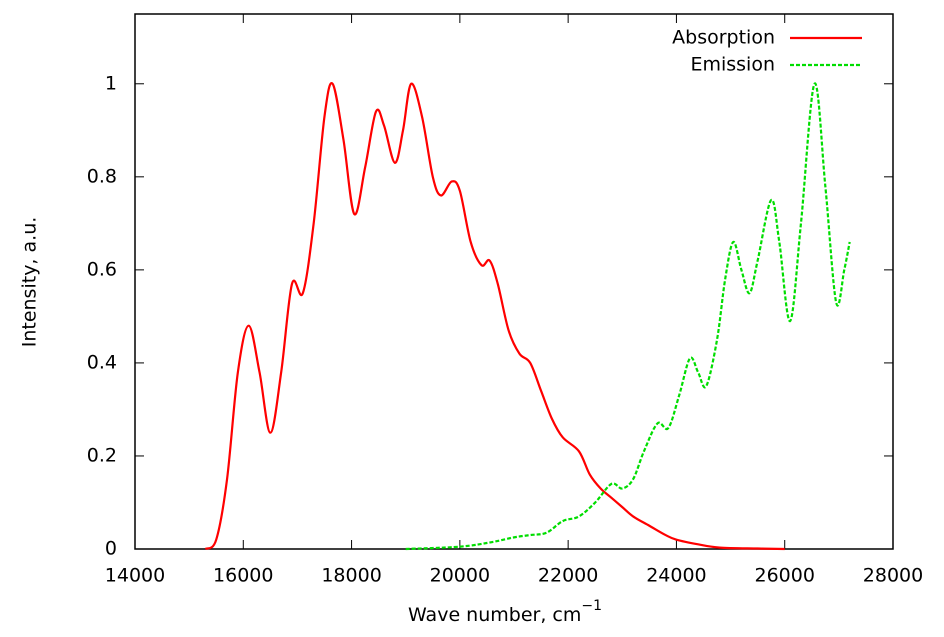  What do you see at coordinates (243, 576) in the screenshot?
I see `x-tick-label: 16000` at bounding box center [243, 576].